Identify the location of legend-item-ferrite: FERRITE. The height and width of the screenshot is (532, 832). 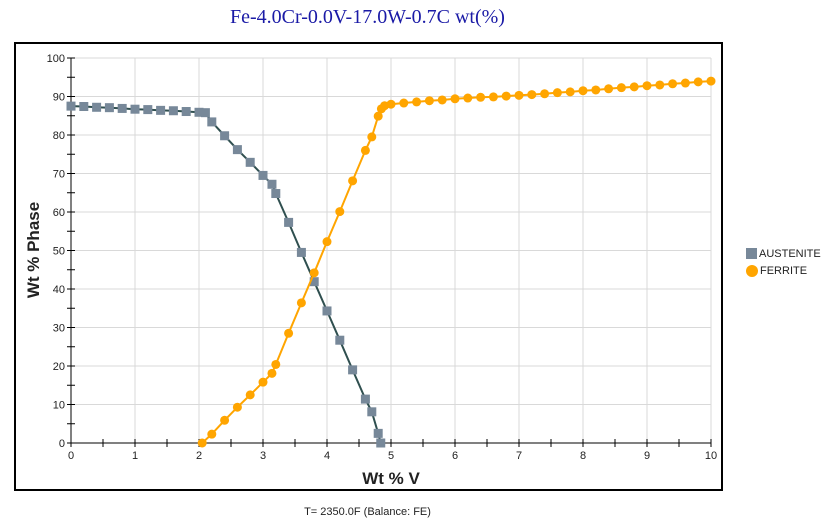
(783, 270).